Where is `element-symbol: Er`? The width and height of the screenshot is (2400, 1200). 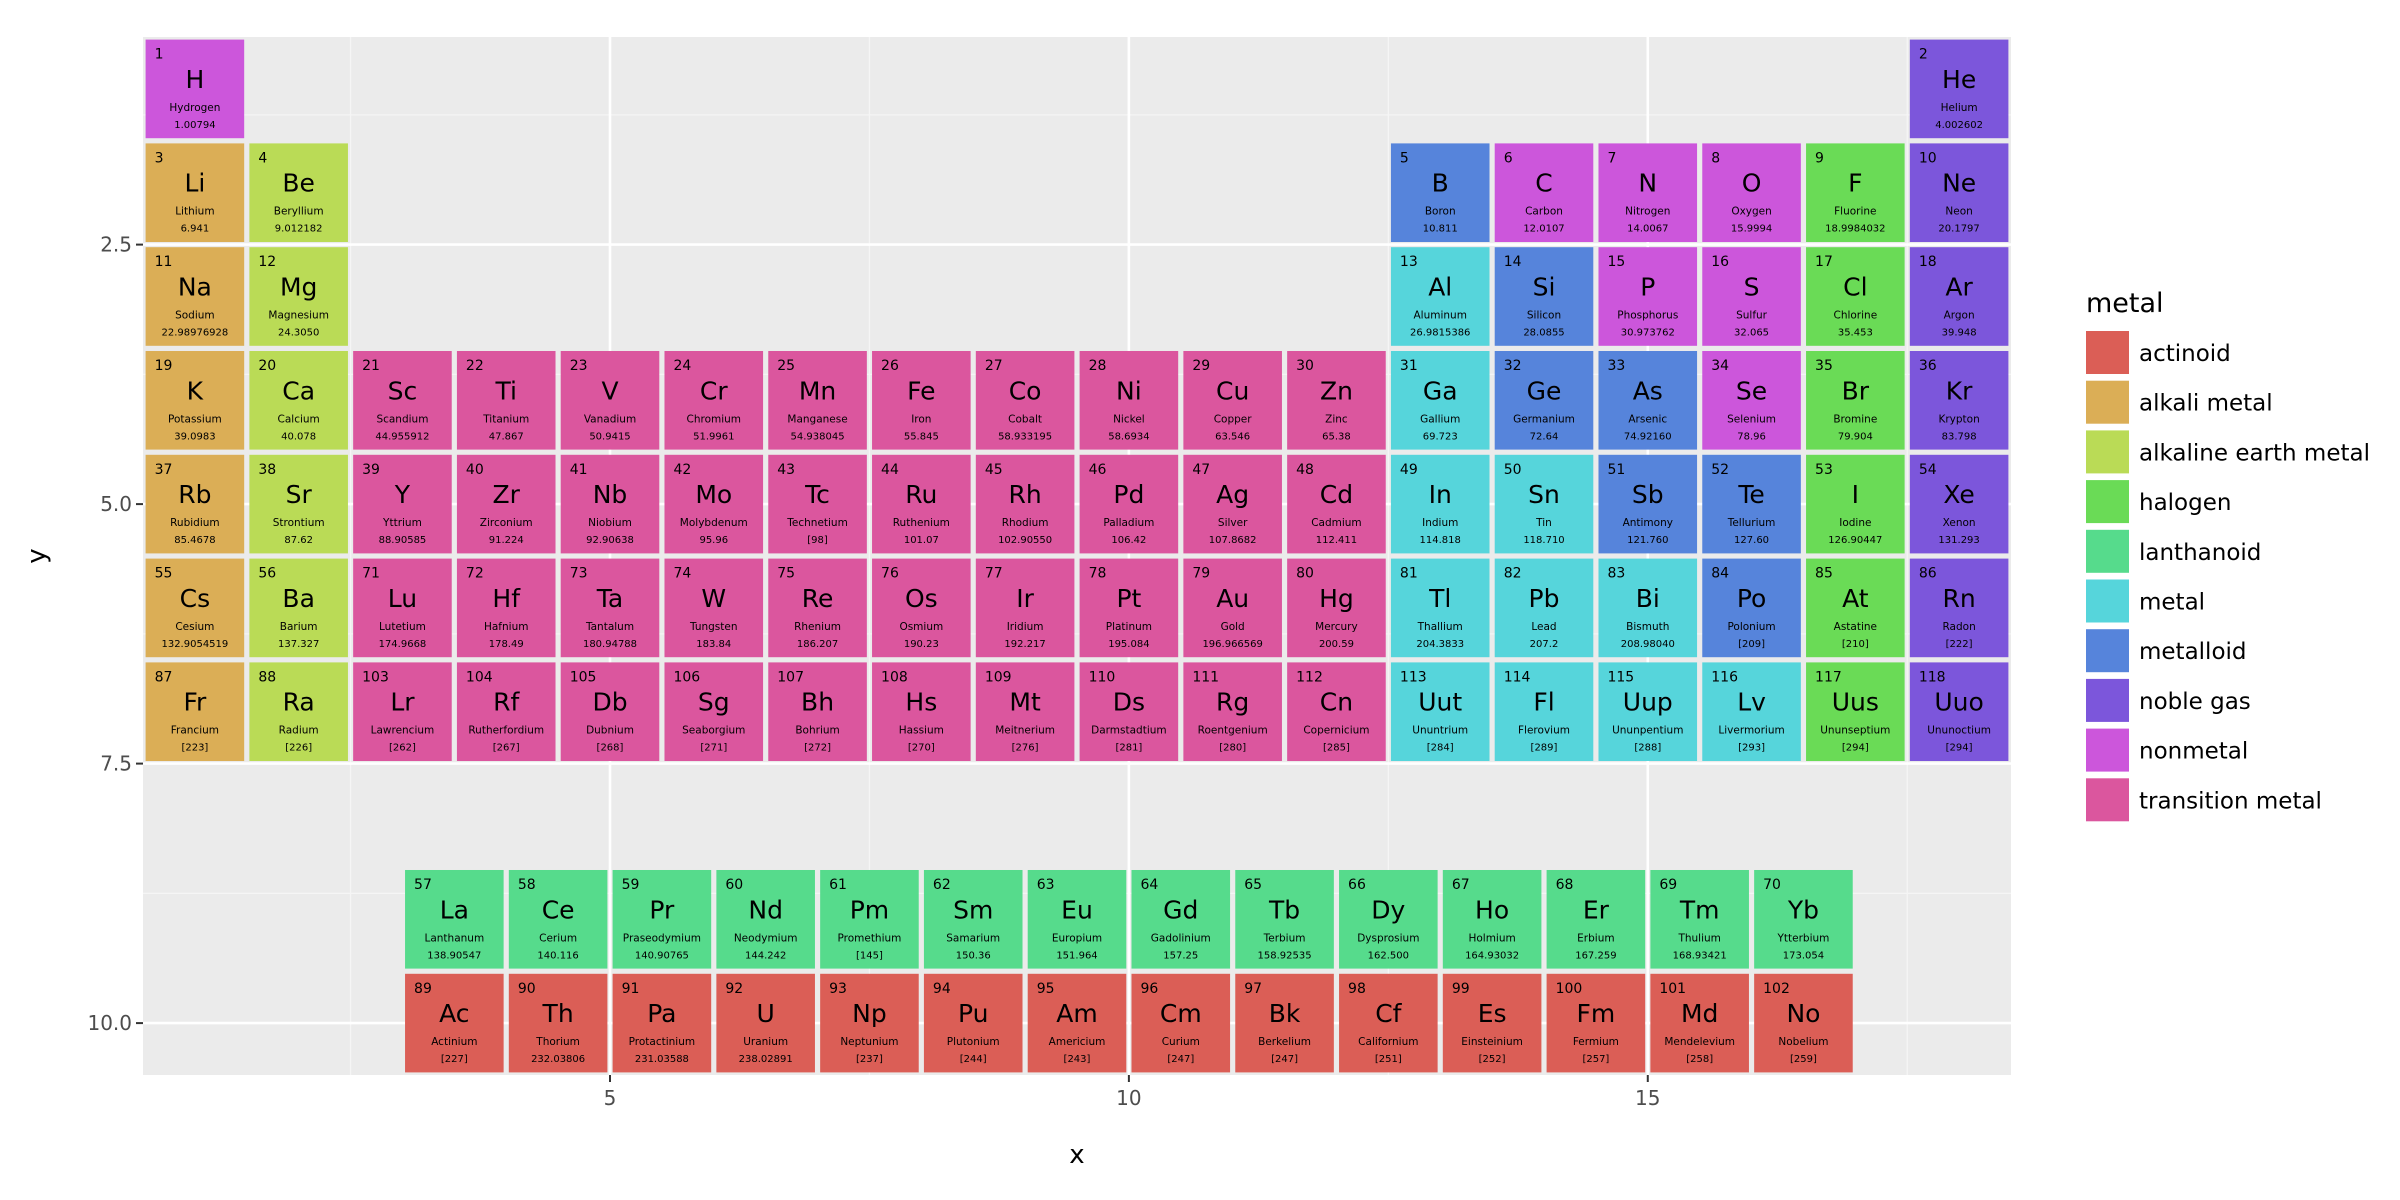 element-symbol: Er is located at coordinates (1596, 909).